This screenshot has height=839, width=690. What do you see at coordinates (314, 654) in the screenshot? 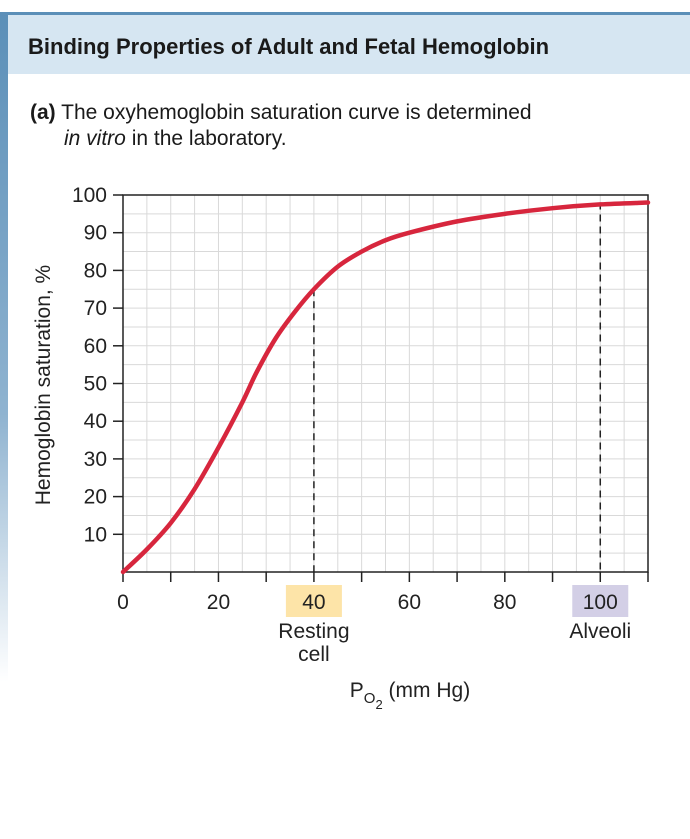
I see `marker-label: cell` at bounding box center [314, 654].